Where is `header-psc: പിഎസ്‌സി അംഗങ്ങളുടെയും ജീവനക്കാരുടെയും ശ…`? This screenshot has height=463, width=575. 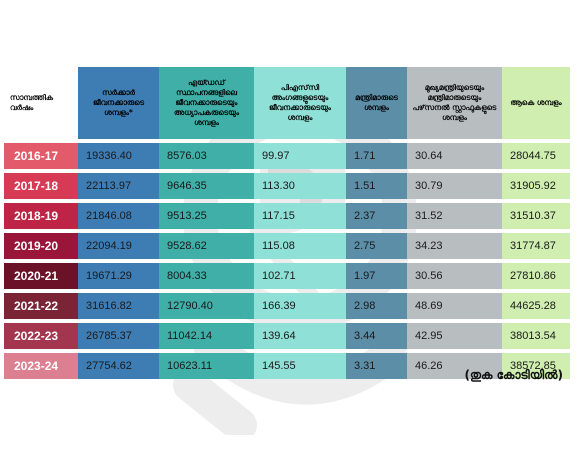
header-psc: പിഎസ്‌സി അംഗങ്ങളുടെയും ജീവനക്കാരുടെയും ശ… is located at coordinates (300, 103).